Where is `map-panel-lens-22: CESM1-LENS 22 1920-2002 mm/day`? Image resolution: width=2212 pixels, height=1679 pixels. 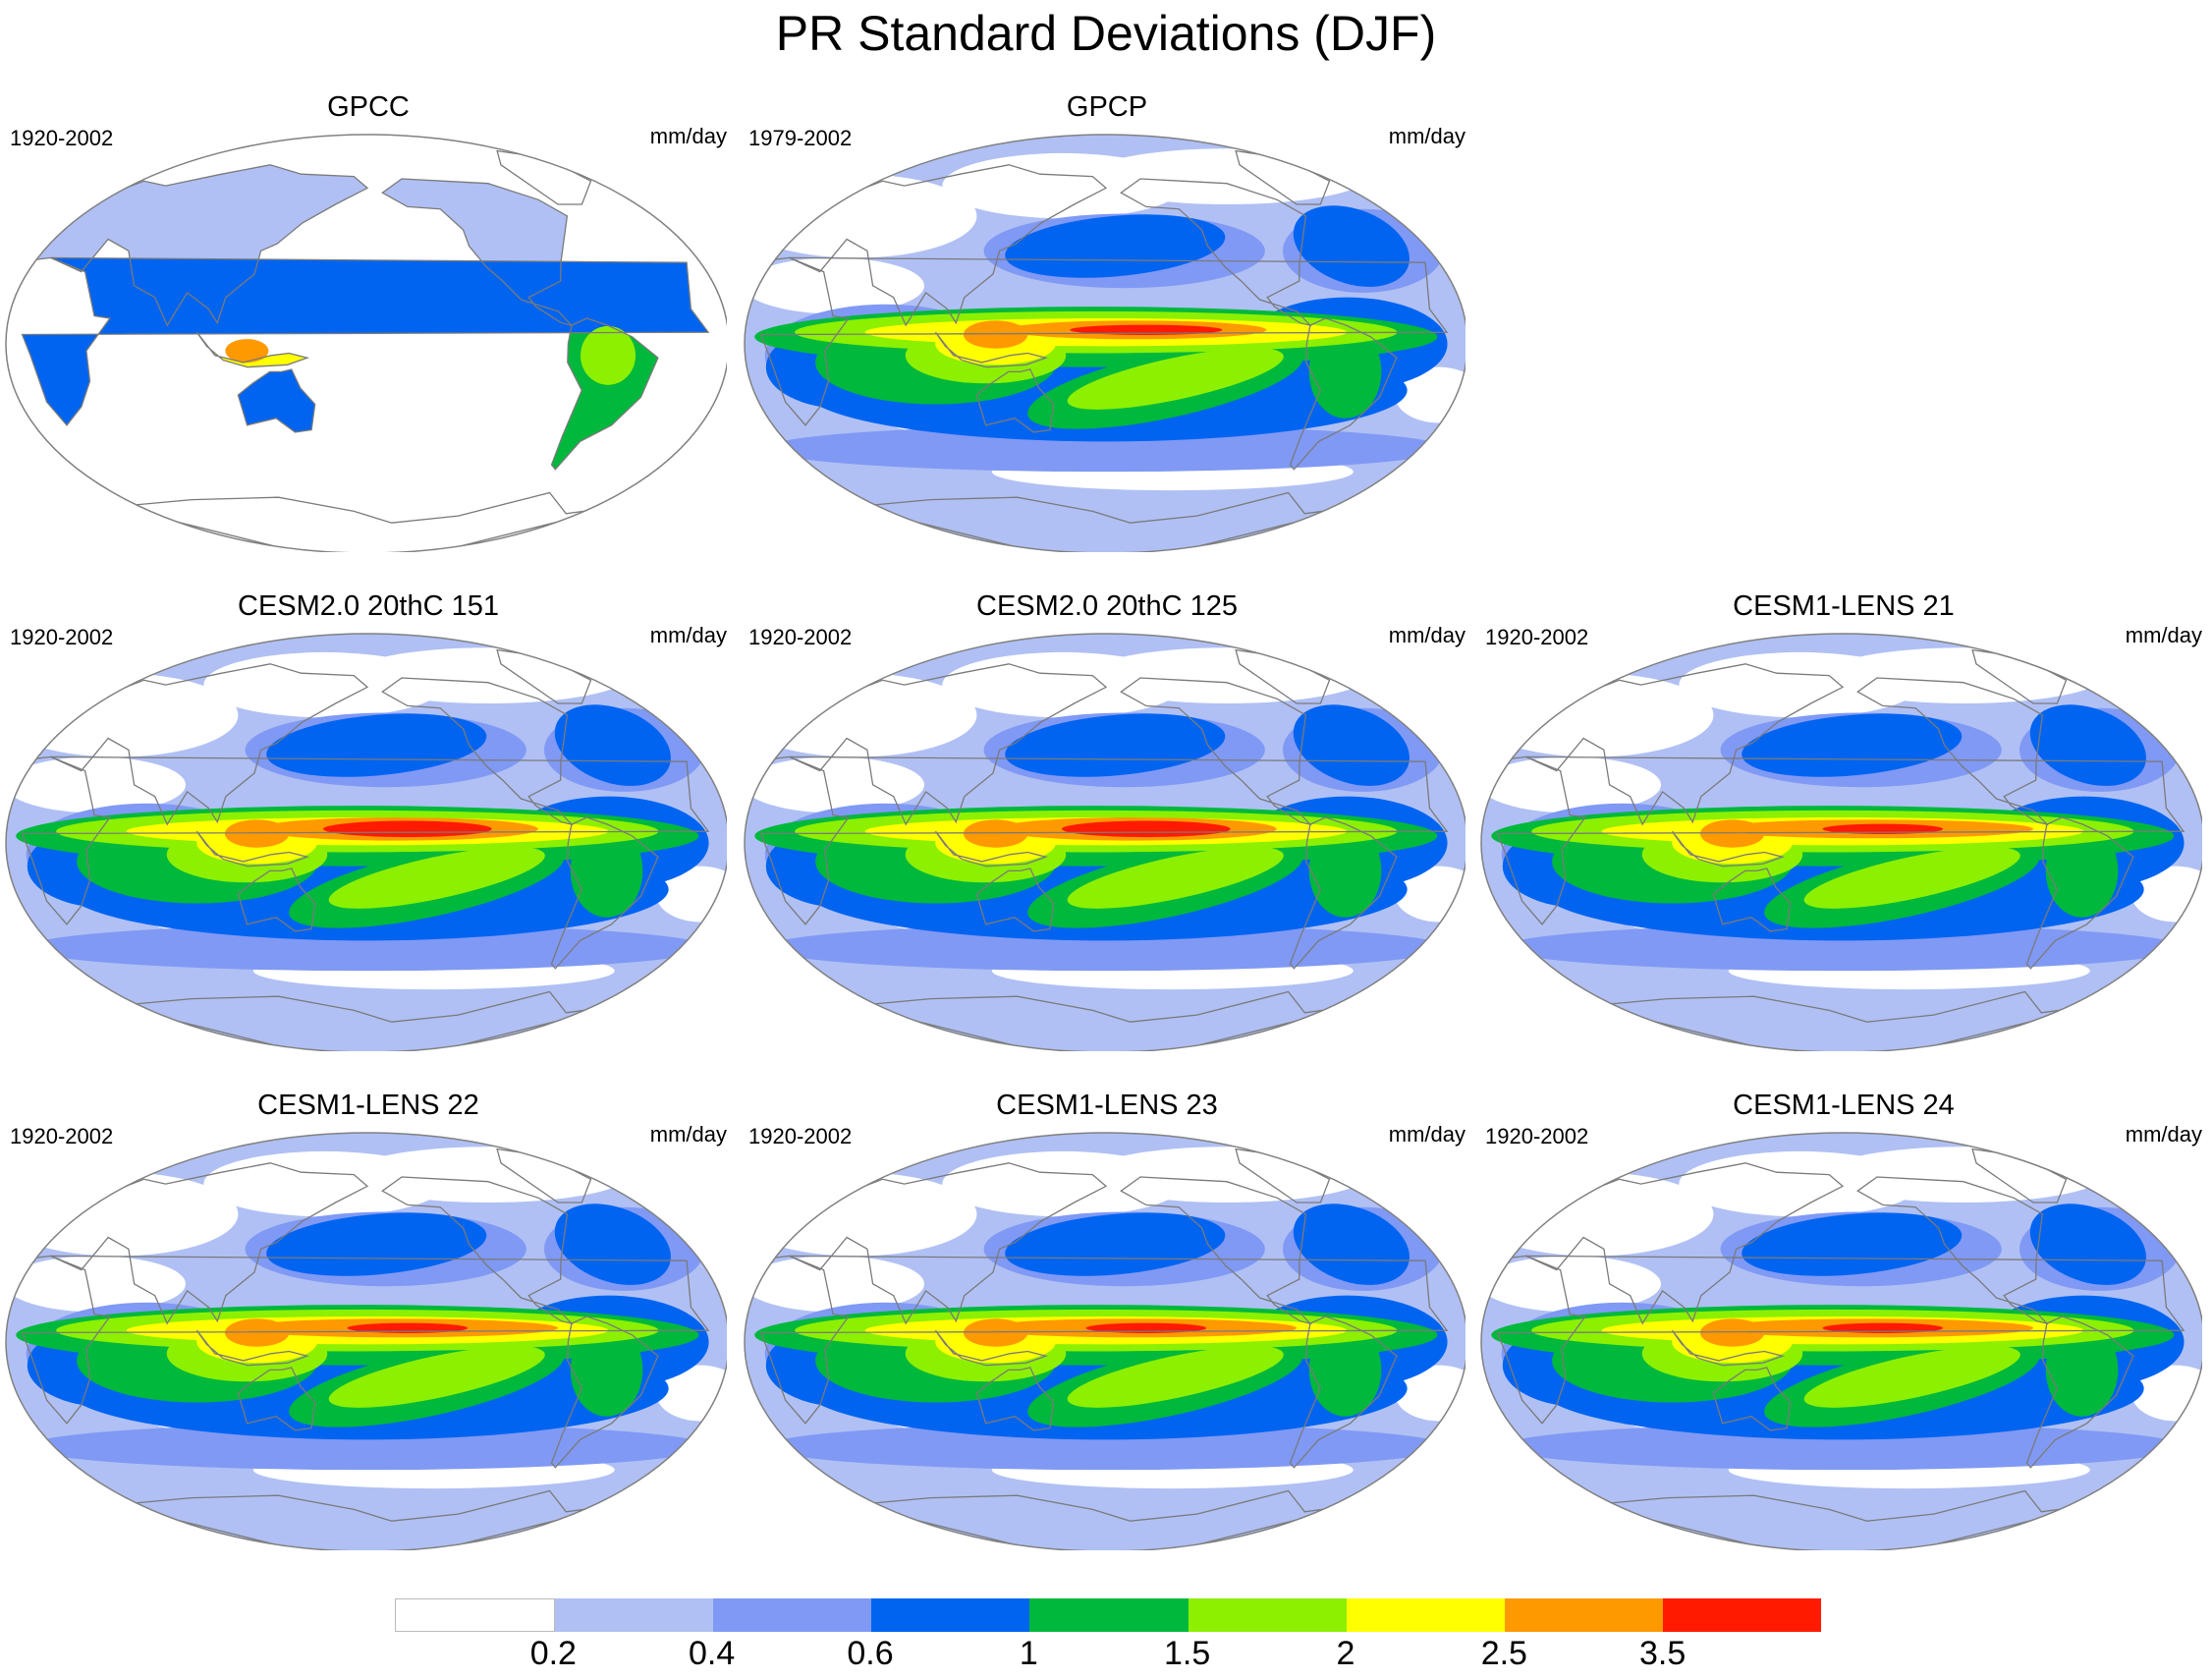 map-panel-lens-22: CESM1-LENS 22 1920-2002 mm/day is located at coordinates (368, 1319).